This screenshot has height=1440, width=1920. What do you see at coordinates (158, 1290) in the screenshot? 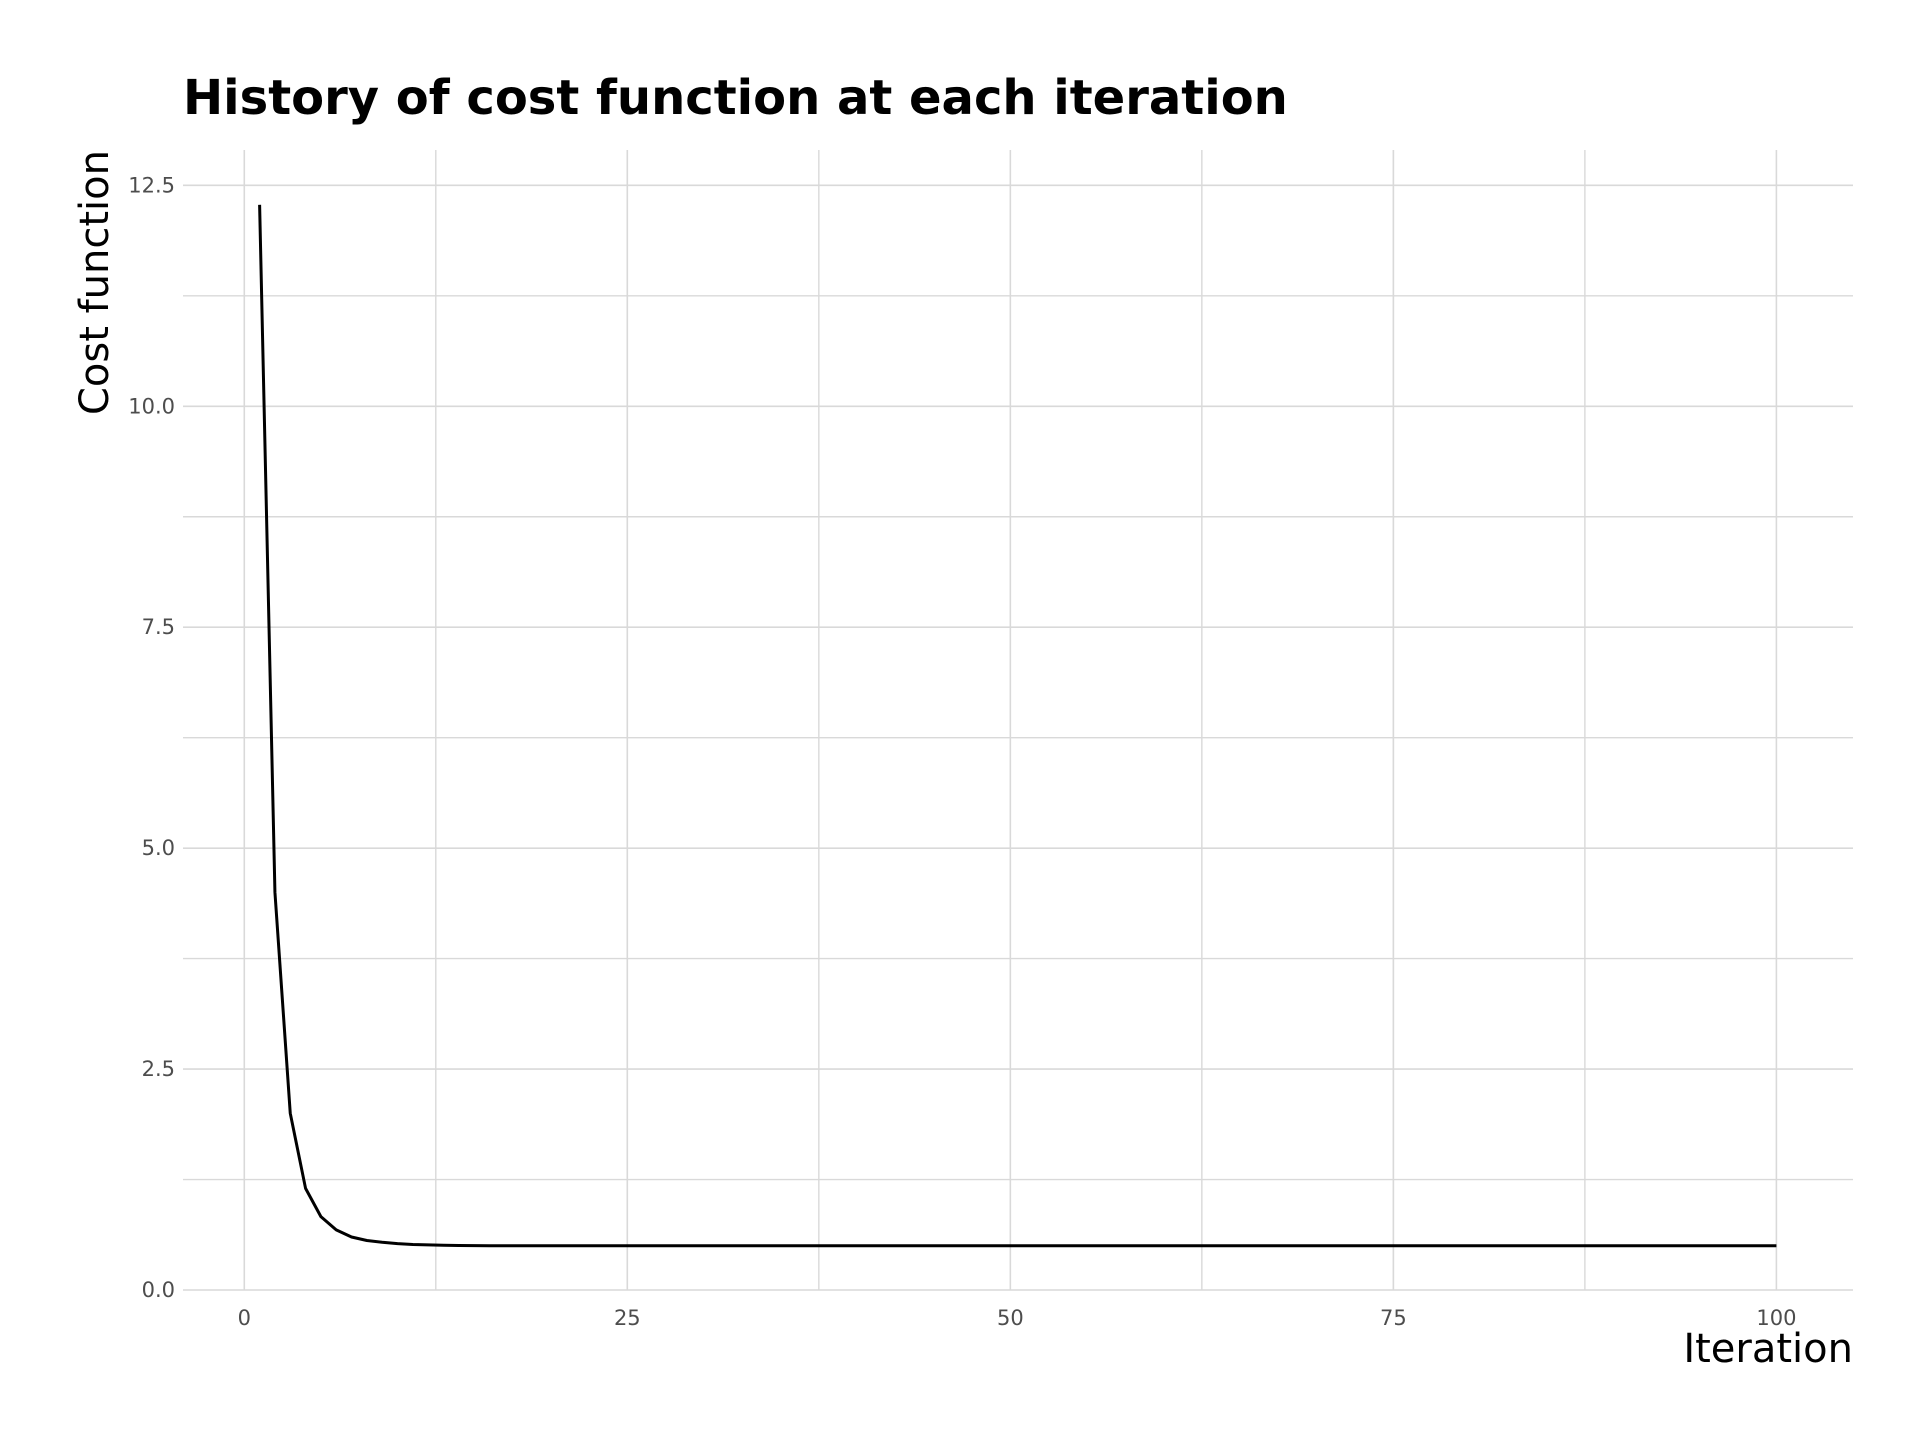
I see `y-tick-label: 0.0` at bounding box center [158, 1290].